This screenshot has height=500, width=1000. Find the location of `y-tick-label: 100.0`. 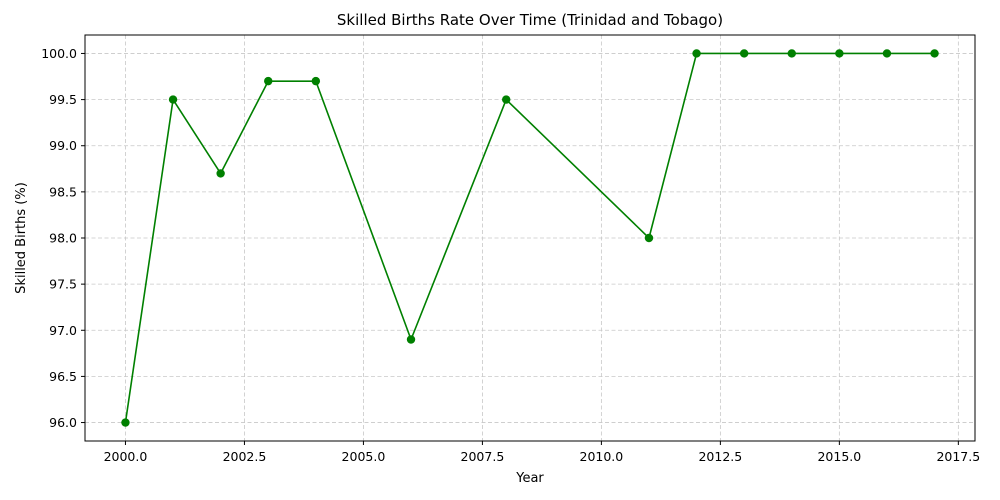

y-tick-label: 100.0 is located at coordinates (59, 53).